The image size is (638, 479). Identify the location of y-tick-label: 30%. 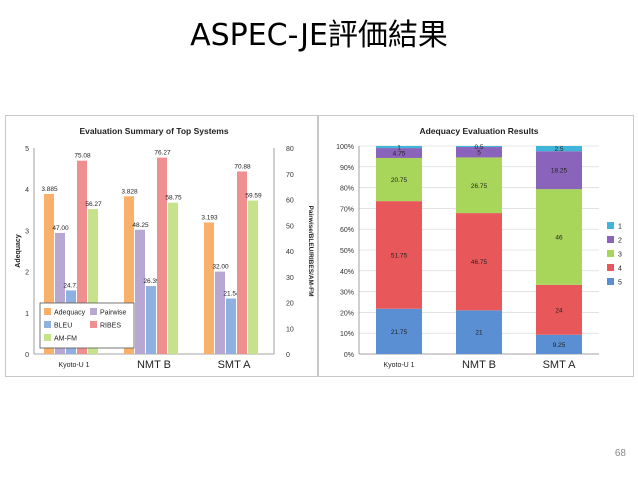
(347, 293).